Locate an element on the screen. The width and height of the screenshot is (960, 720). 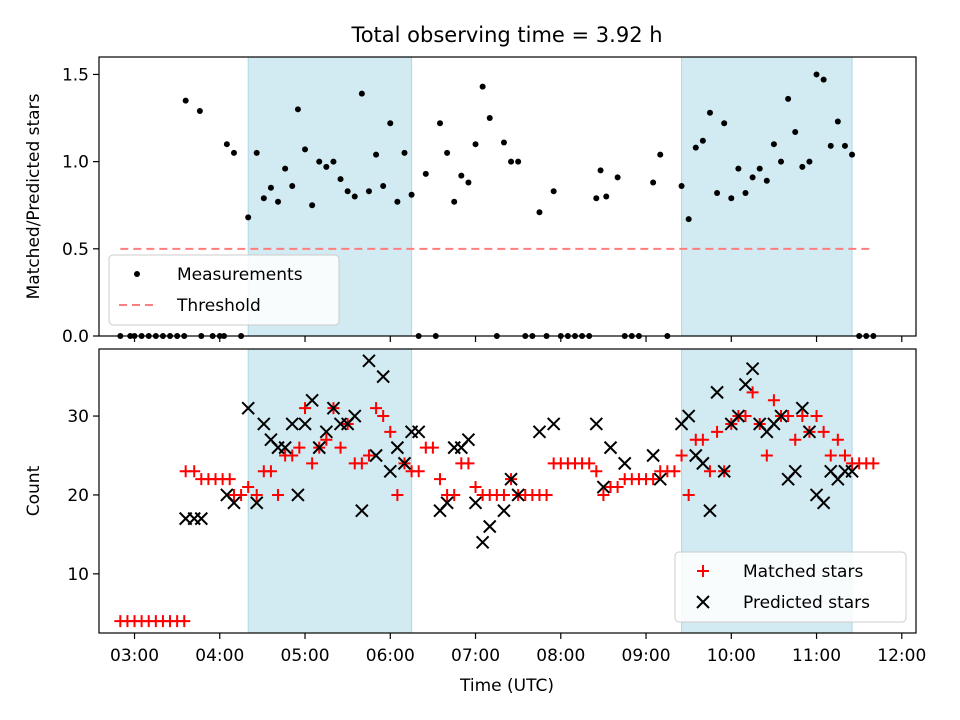
y-tick-label: 1.0 is located at coordinates (75, 163).